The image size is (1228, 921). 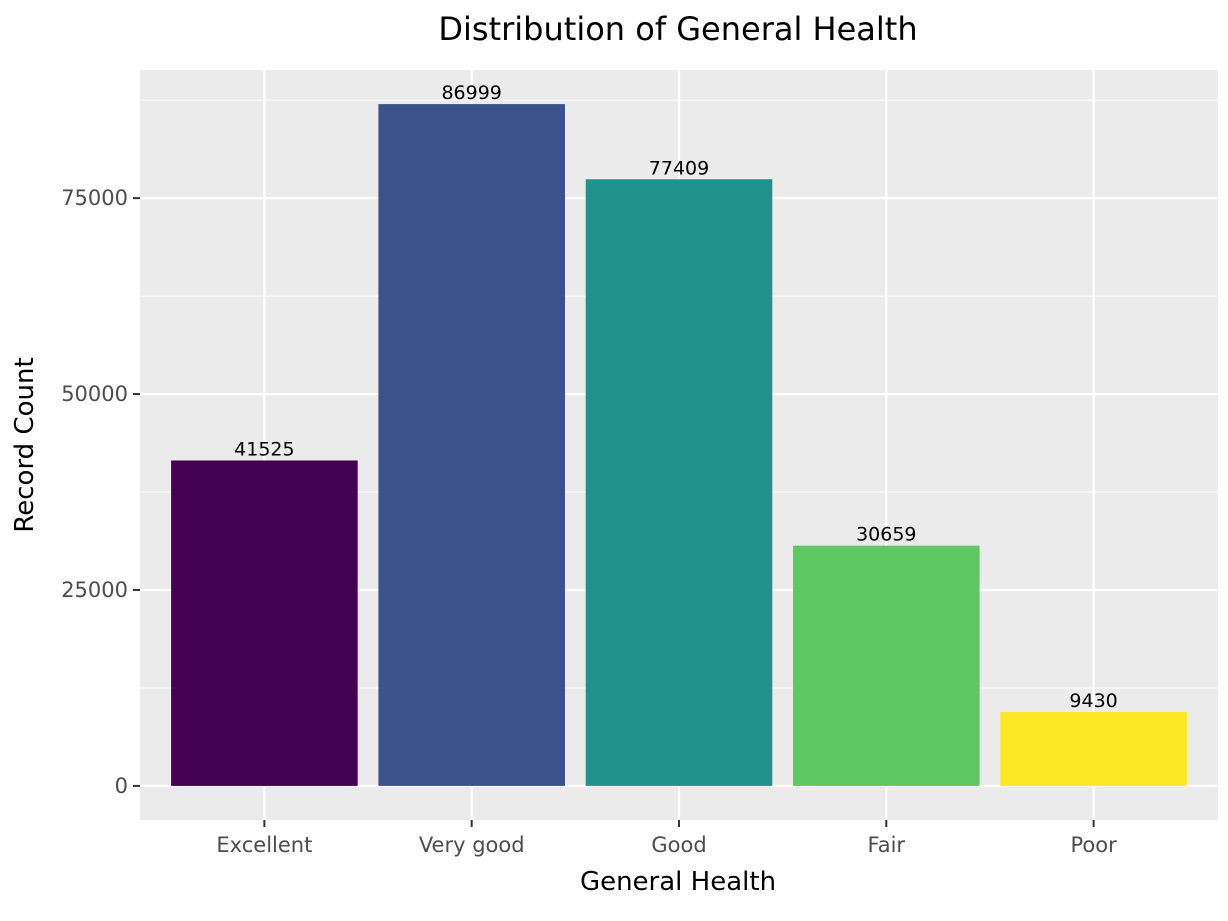 What do you see at coordinates (94, 394) in the screenshot?
I see `y-tick-label: 50000` at bounding box center [94, 394].